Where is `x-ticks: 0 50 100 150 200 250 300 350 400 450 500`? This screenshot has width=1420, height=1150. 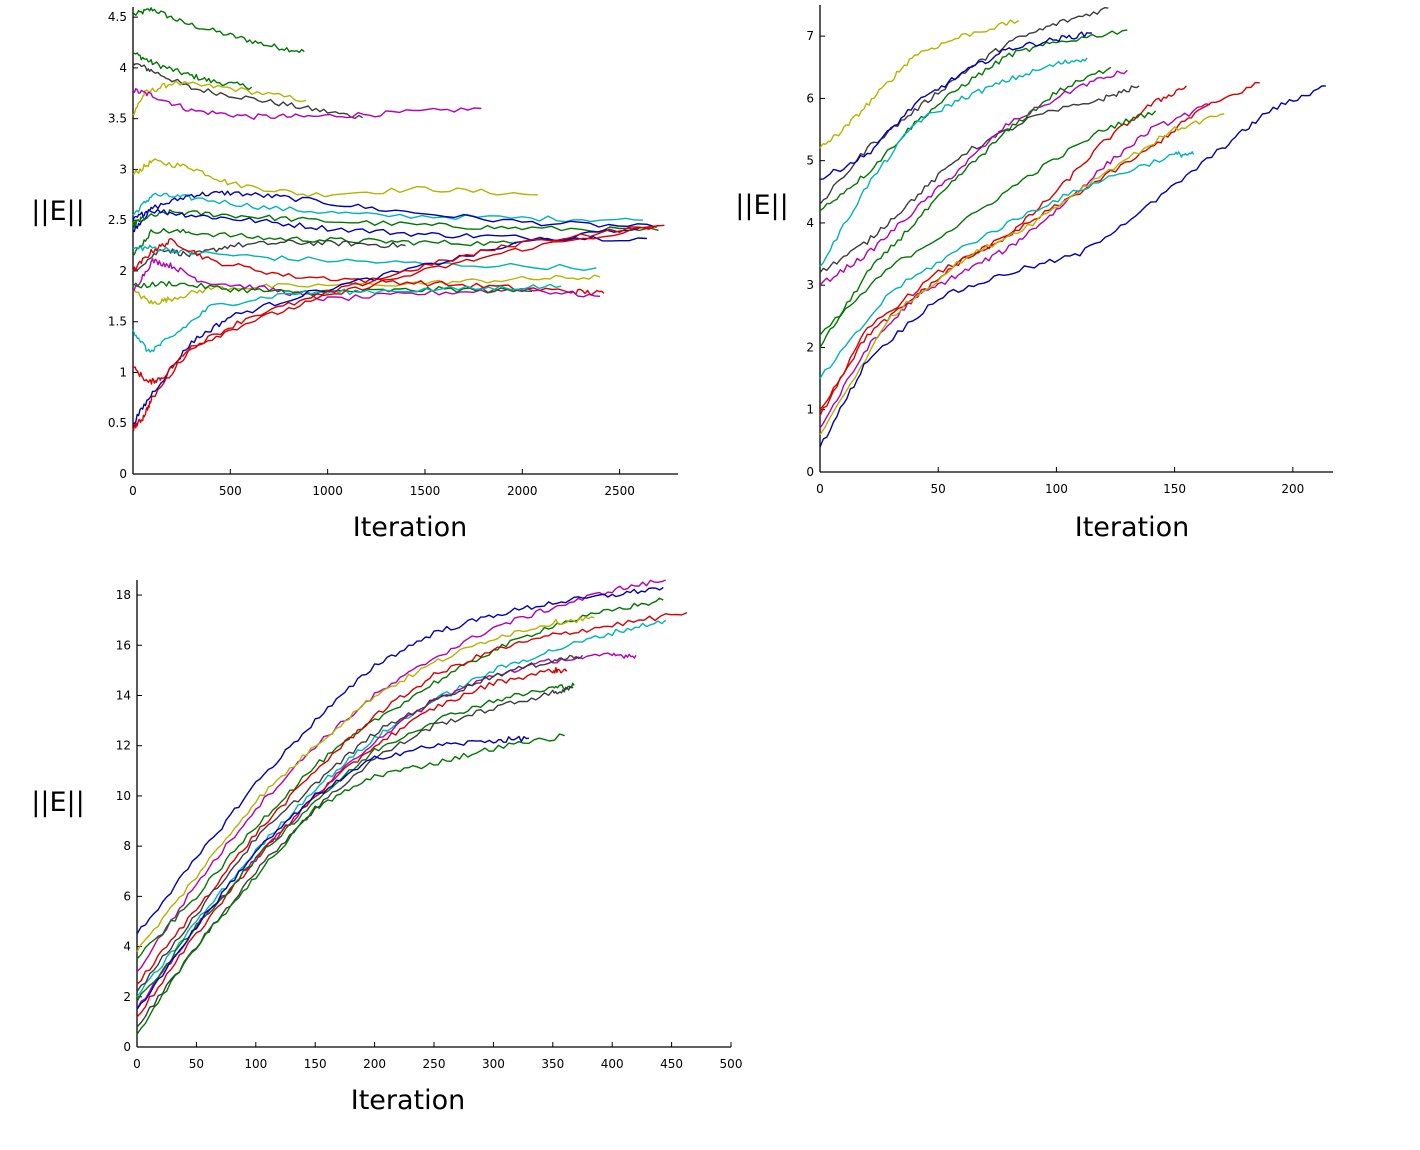 x-ticks: 0 50 100 150 200 250 300 350 400 450 500 is located at coordinates (437, 1056).